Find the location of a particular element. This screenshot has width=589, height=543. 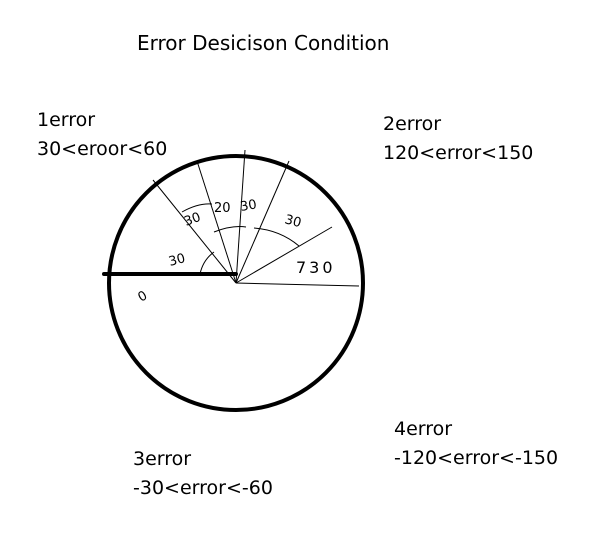

region-1-condition: 30<eroor<60 is located at coordinates (102, 149).